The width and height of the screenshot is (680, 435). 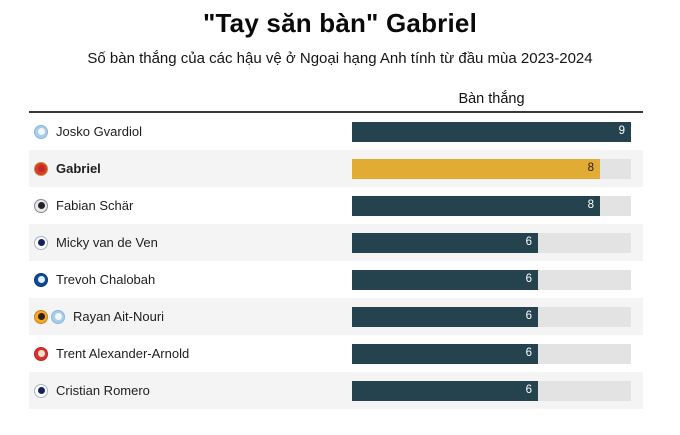 I want to click on value-axis-label: Bàn thắng, so click(x=491, y=99).